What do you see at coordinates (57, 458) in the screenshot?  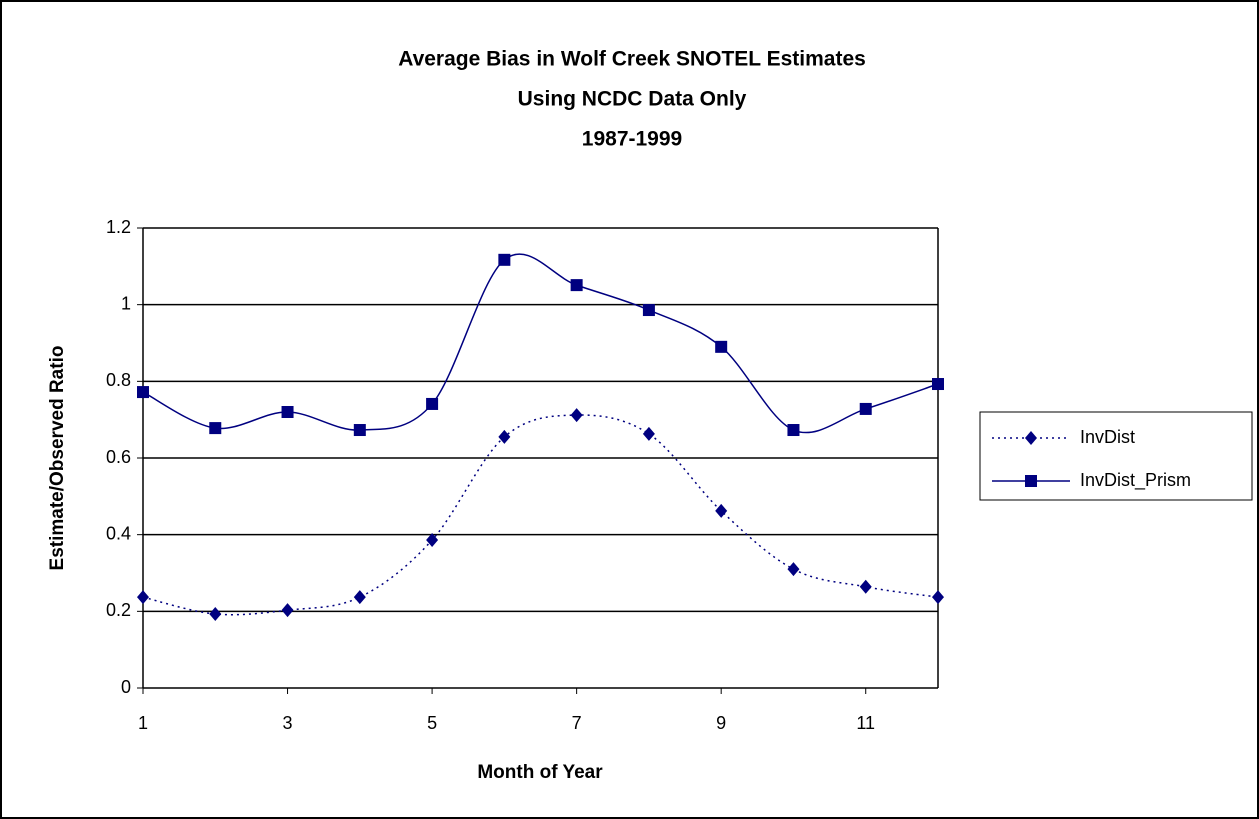 I see `y-axis-label: Estimate/Observed Ratio` at bounding box center [57, 458].